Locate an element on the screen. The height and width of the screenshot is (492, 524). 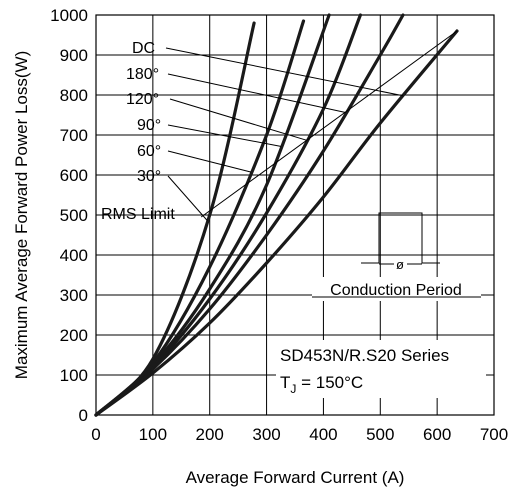
label-180deg: 180° is located at coordinates (142, 74).